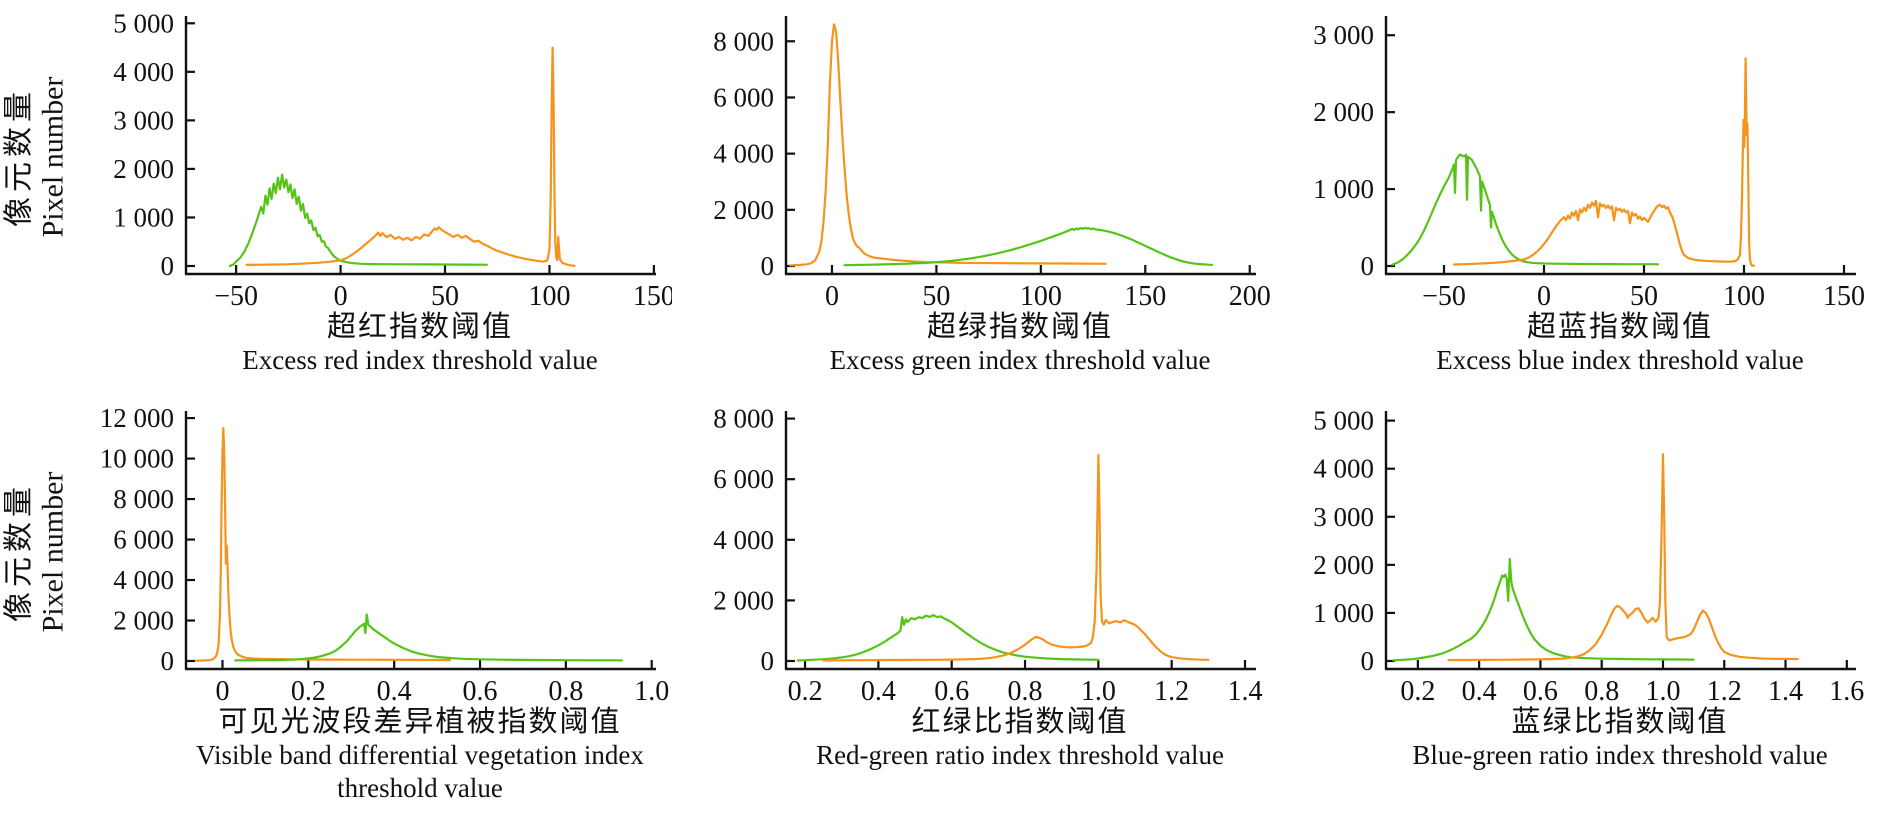 This screenshot has height=839, width=1890. I want to click on x-tick-label: 200, so click(1250, 295).